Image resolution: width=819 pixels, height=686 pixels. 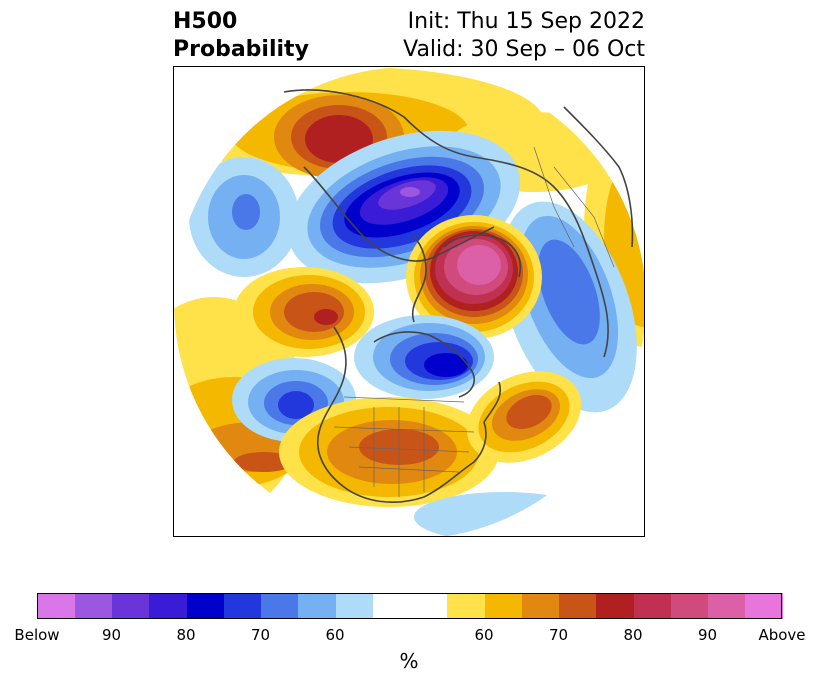 What do you see at coordinates (524, 49) in the screenshot?
I see `valid-date: Valid: 30 Sep – 06 Oct` at bounding box center [524, 49].